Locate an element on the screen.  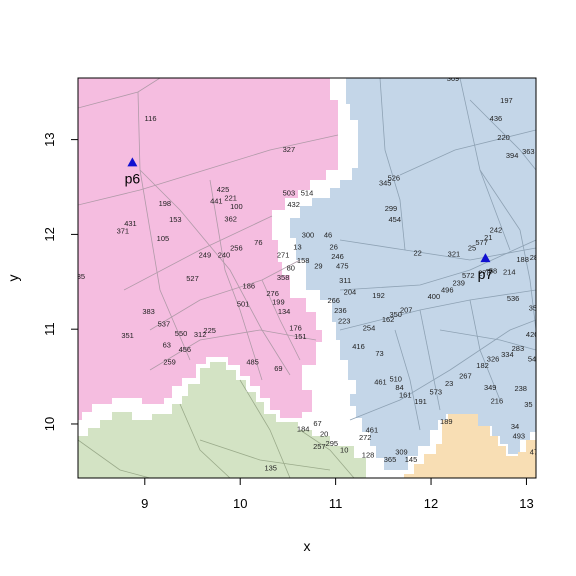
parcel-label: 162 is located at coordinates (388, 319).